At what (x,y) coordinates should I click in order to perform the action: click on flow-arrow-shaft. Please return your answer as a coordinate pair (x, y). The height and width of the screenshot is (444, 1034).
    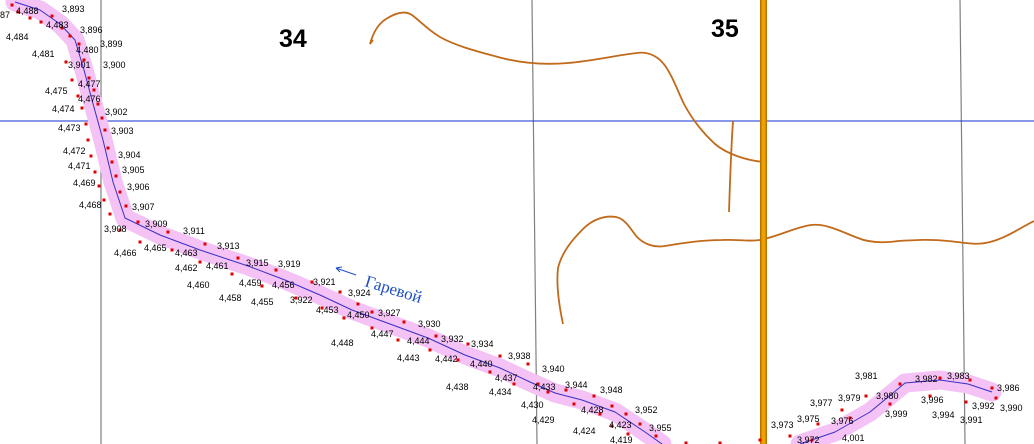
    Looking at the image, I should click on (346, 271).